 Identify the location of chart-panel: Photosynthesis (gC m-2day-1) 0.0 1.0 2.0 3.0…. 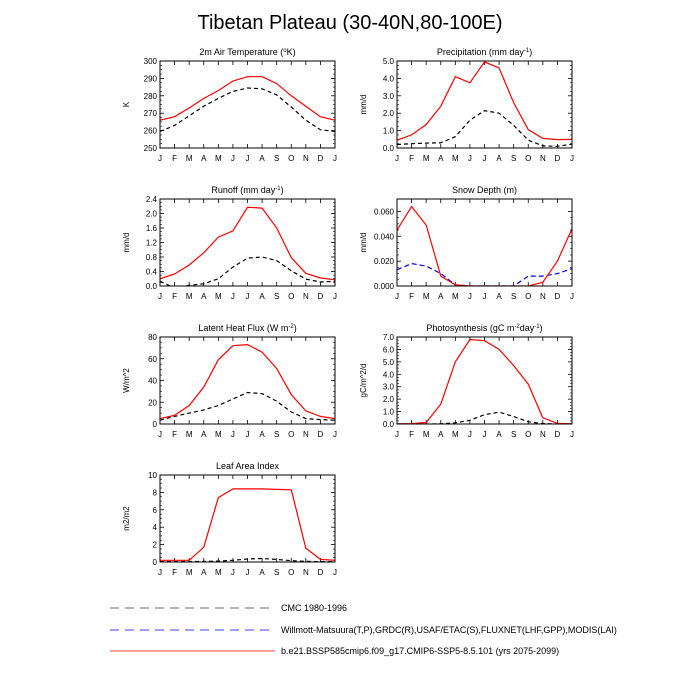
(466, 381).